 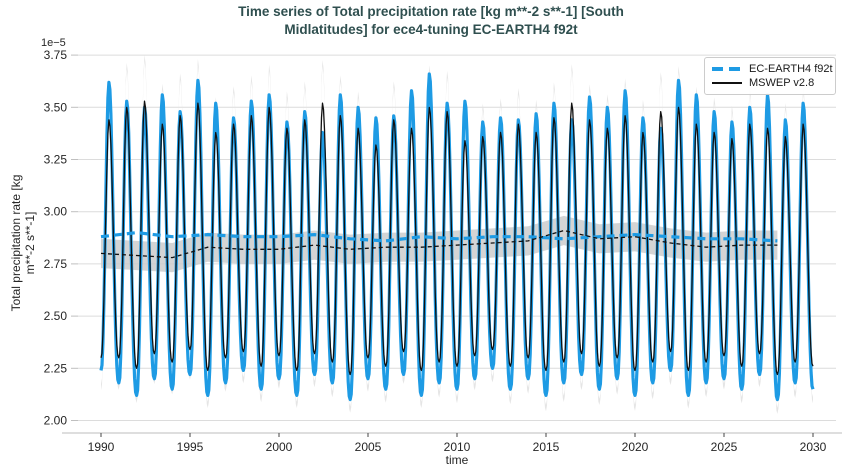 I want to click on x-tick-label: 2010, so click(x=457, y=447).